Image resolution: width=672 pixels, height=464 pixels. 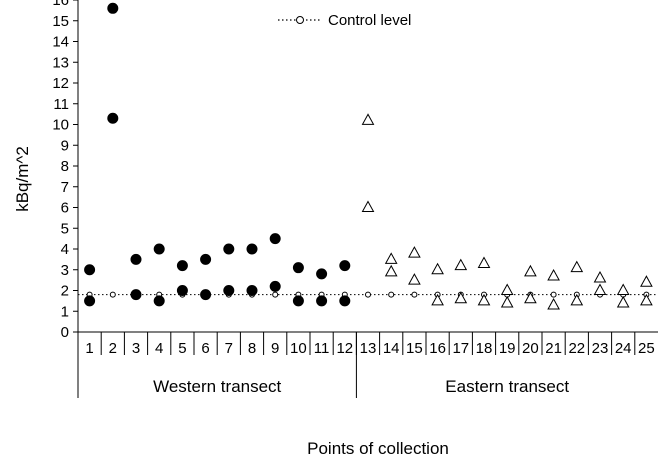 I want to click on x-tick-label: 6, so click(x=205, y=348).